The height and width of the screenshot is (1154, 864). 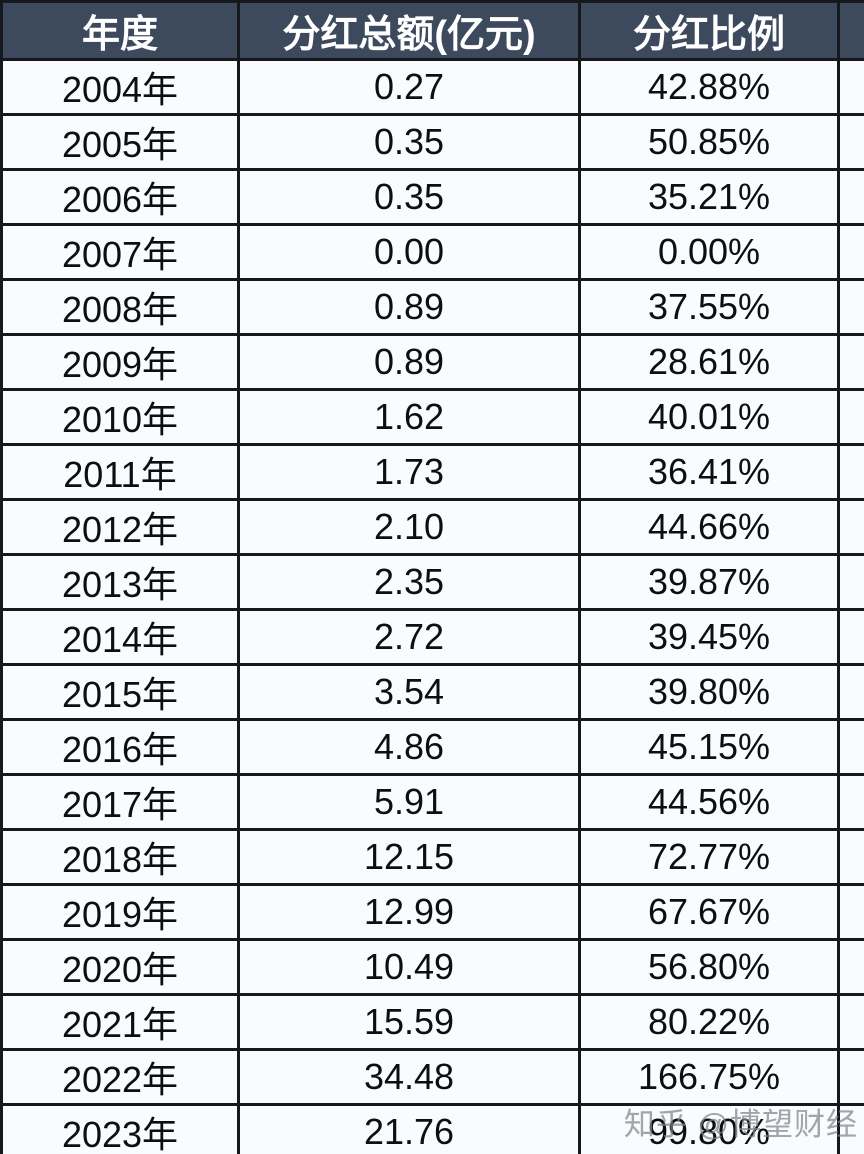 I want to click on table-row: 2016年 4.86 45.15%, so click(x=432, y=747).